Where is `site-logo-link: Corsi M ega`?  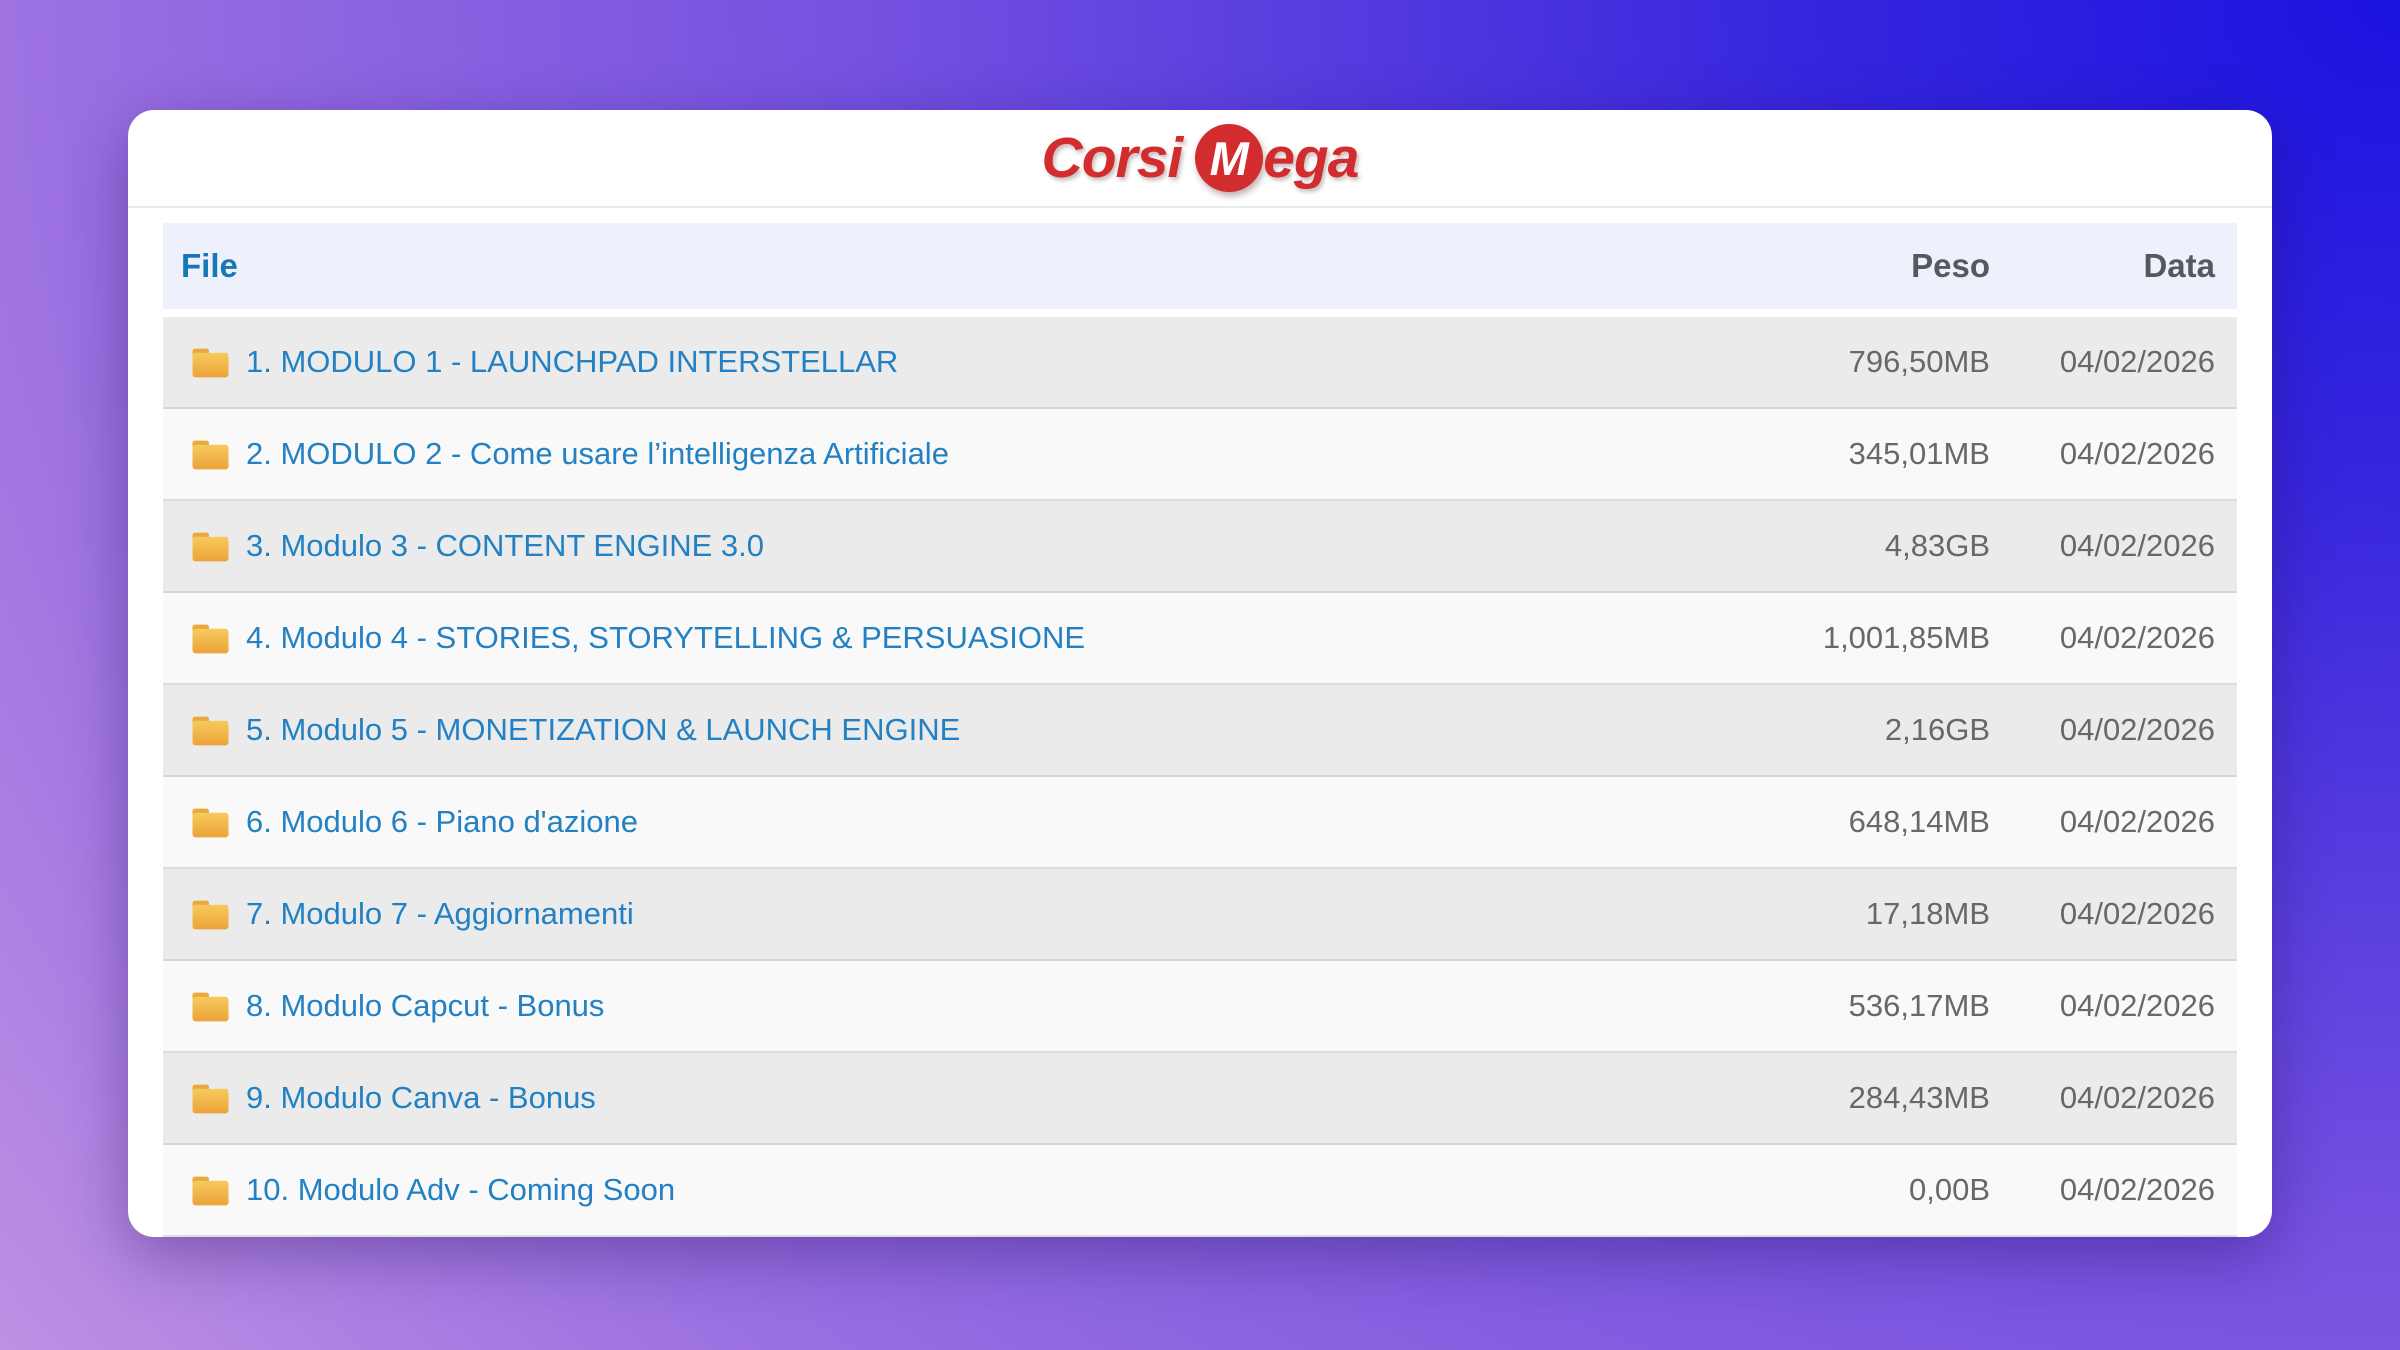
site-logo-link: Corsi M ega is located at coordinates (1200, 158).